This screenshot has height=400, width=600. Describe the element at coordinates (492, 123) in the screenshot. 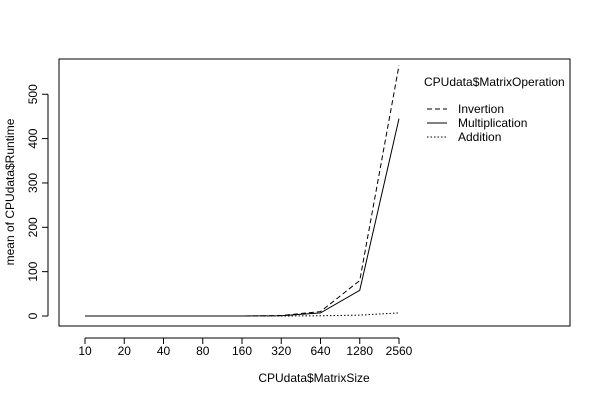

I see `legend-label: Multiplication` at that location.